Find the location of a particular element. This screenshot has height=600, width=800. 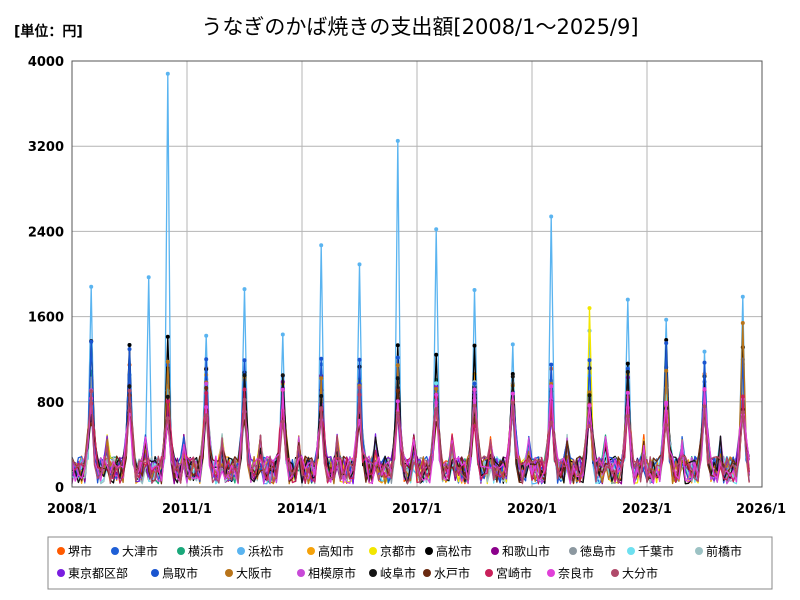

legend-label: 大阪市 is located at coordinates (254, 573).